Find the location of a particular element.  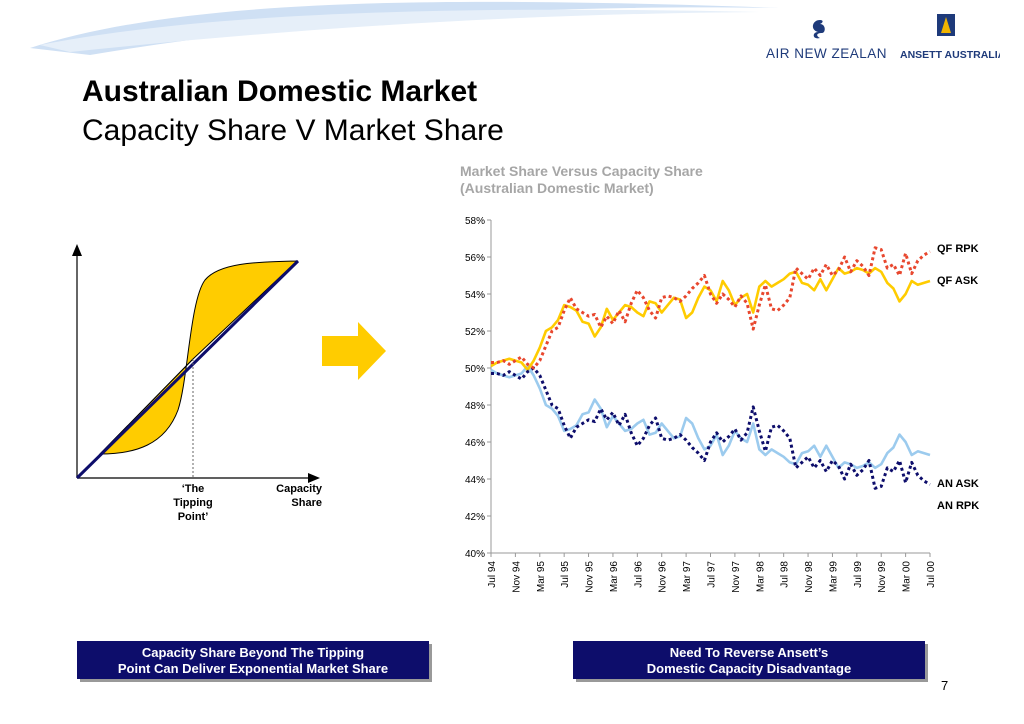

x-tick-label: Mar 99 is located at coordinates (833, 577).